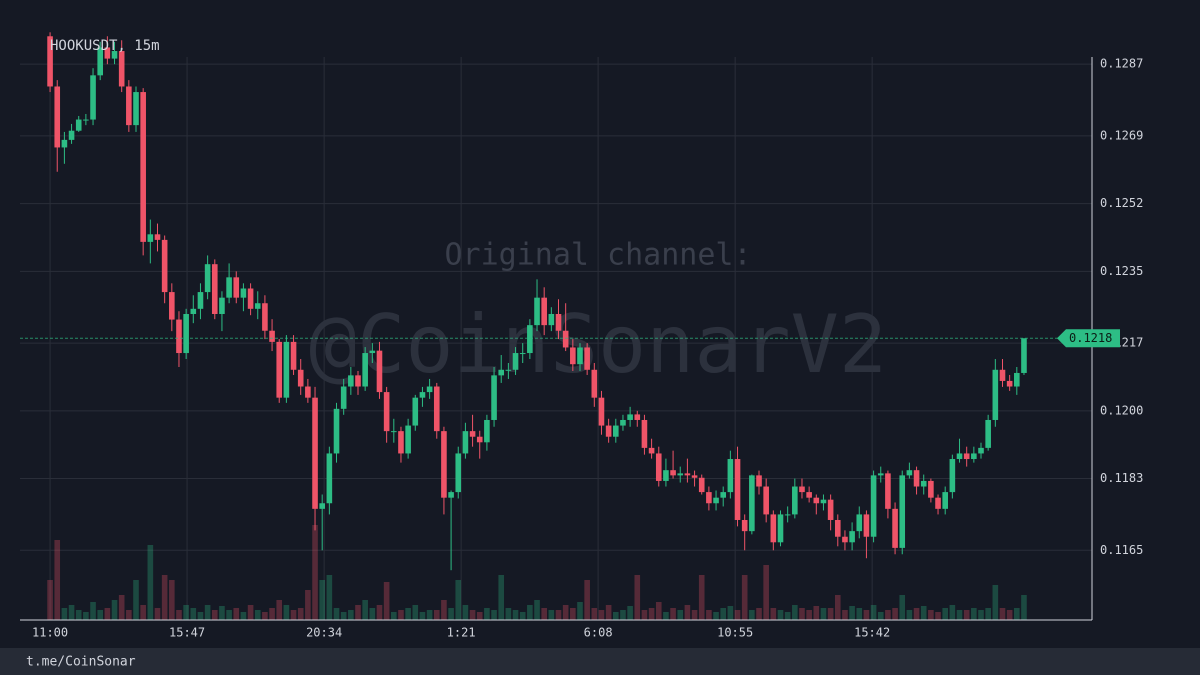 This screenshot has width=1200, height=675. What do you see at coordinates (1088, 338) in the screenshot?
I see `last-price-tag` at bounding box center [1088, 338].